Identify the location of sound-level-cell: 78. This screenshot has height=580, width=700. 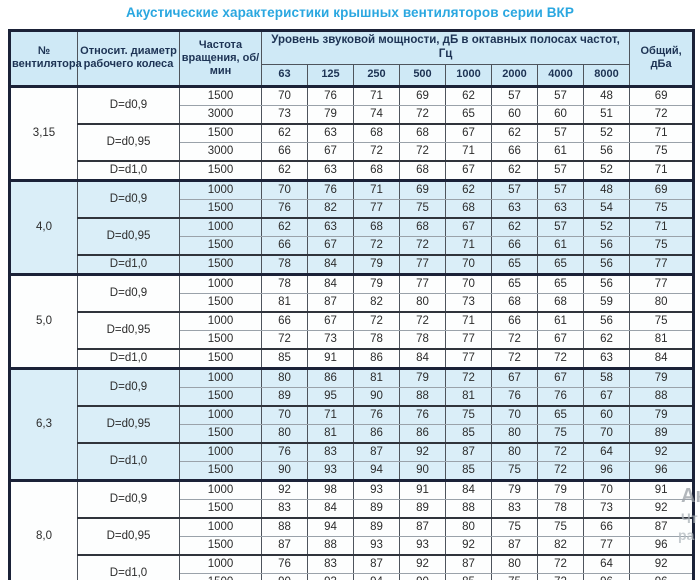
(560, 508).